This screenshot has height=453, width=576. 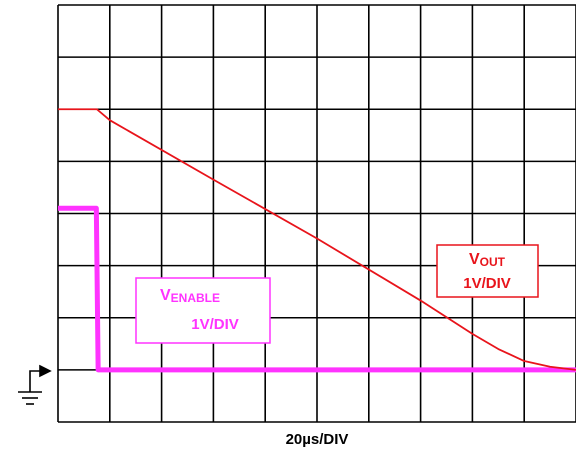 I want to click on ground-symbol, so click(x=35, y=384).